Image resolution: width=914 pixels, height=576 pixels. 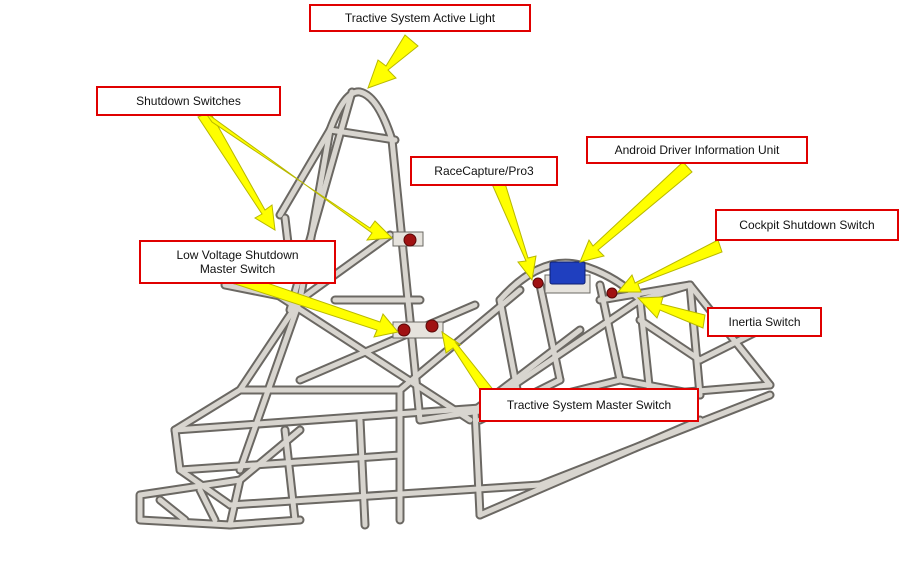 What do you see at coordinates (612, 293) in the screenshot?
I see `cockpit-switch-knob` at bounding box center [612, 293].